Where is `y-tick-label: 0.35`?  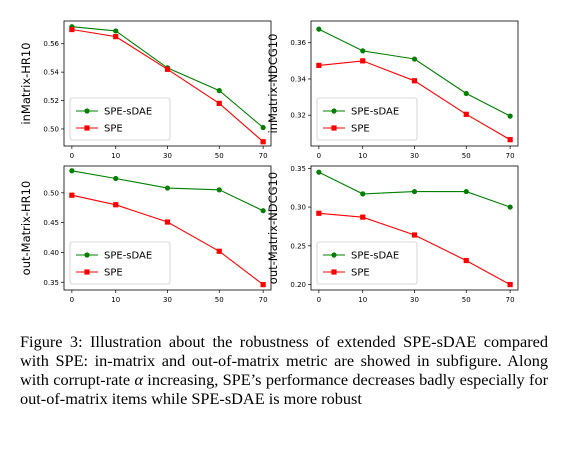 y-tick-label: 0.35 is located at coordinates (51, 283).